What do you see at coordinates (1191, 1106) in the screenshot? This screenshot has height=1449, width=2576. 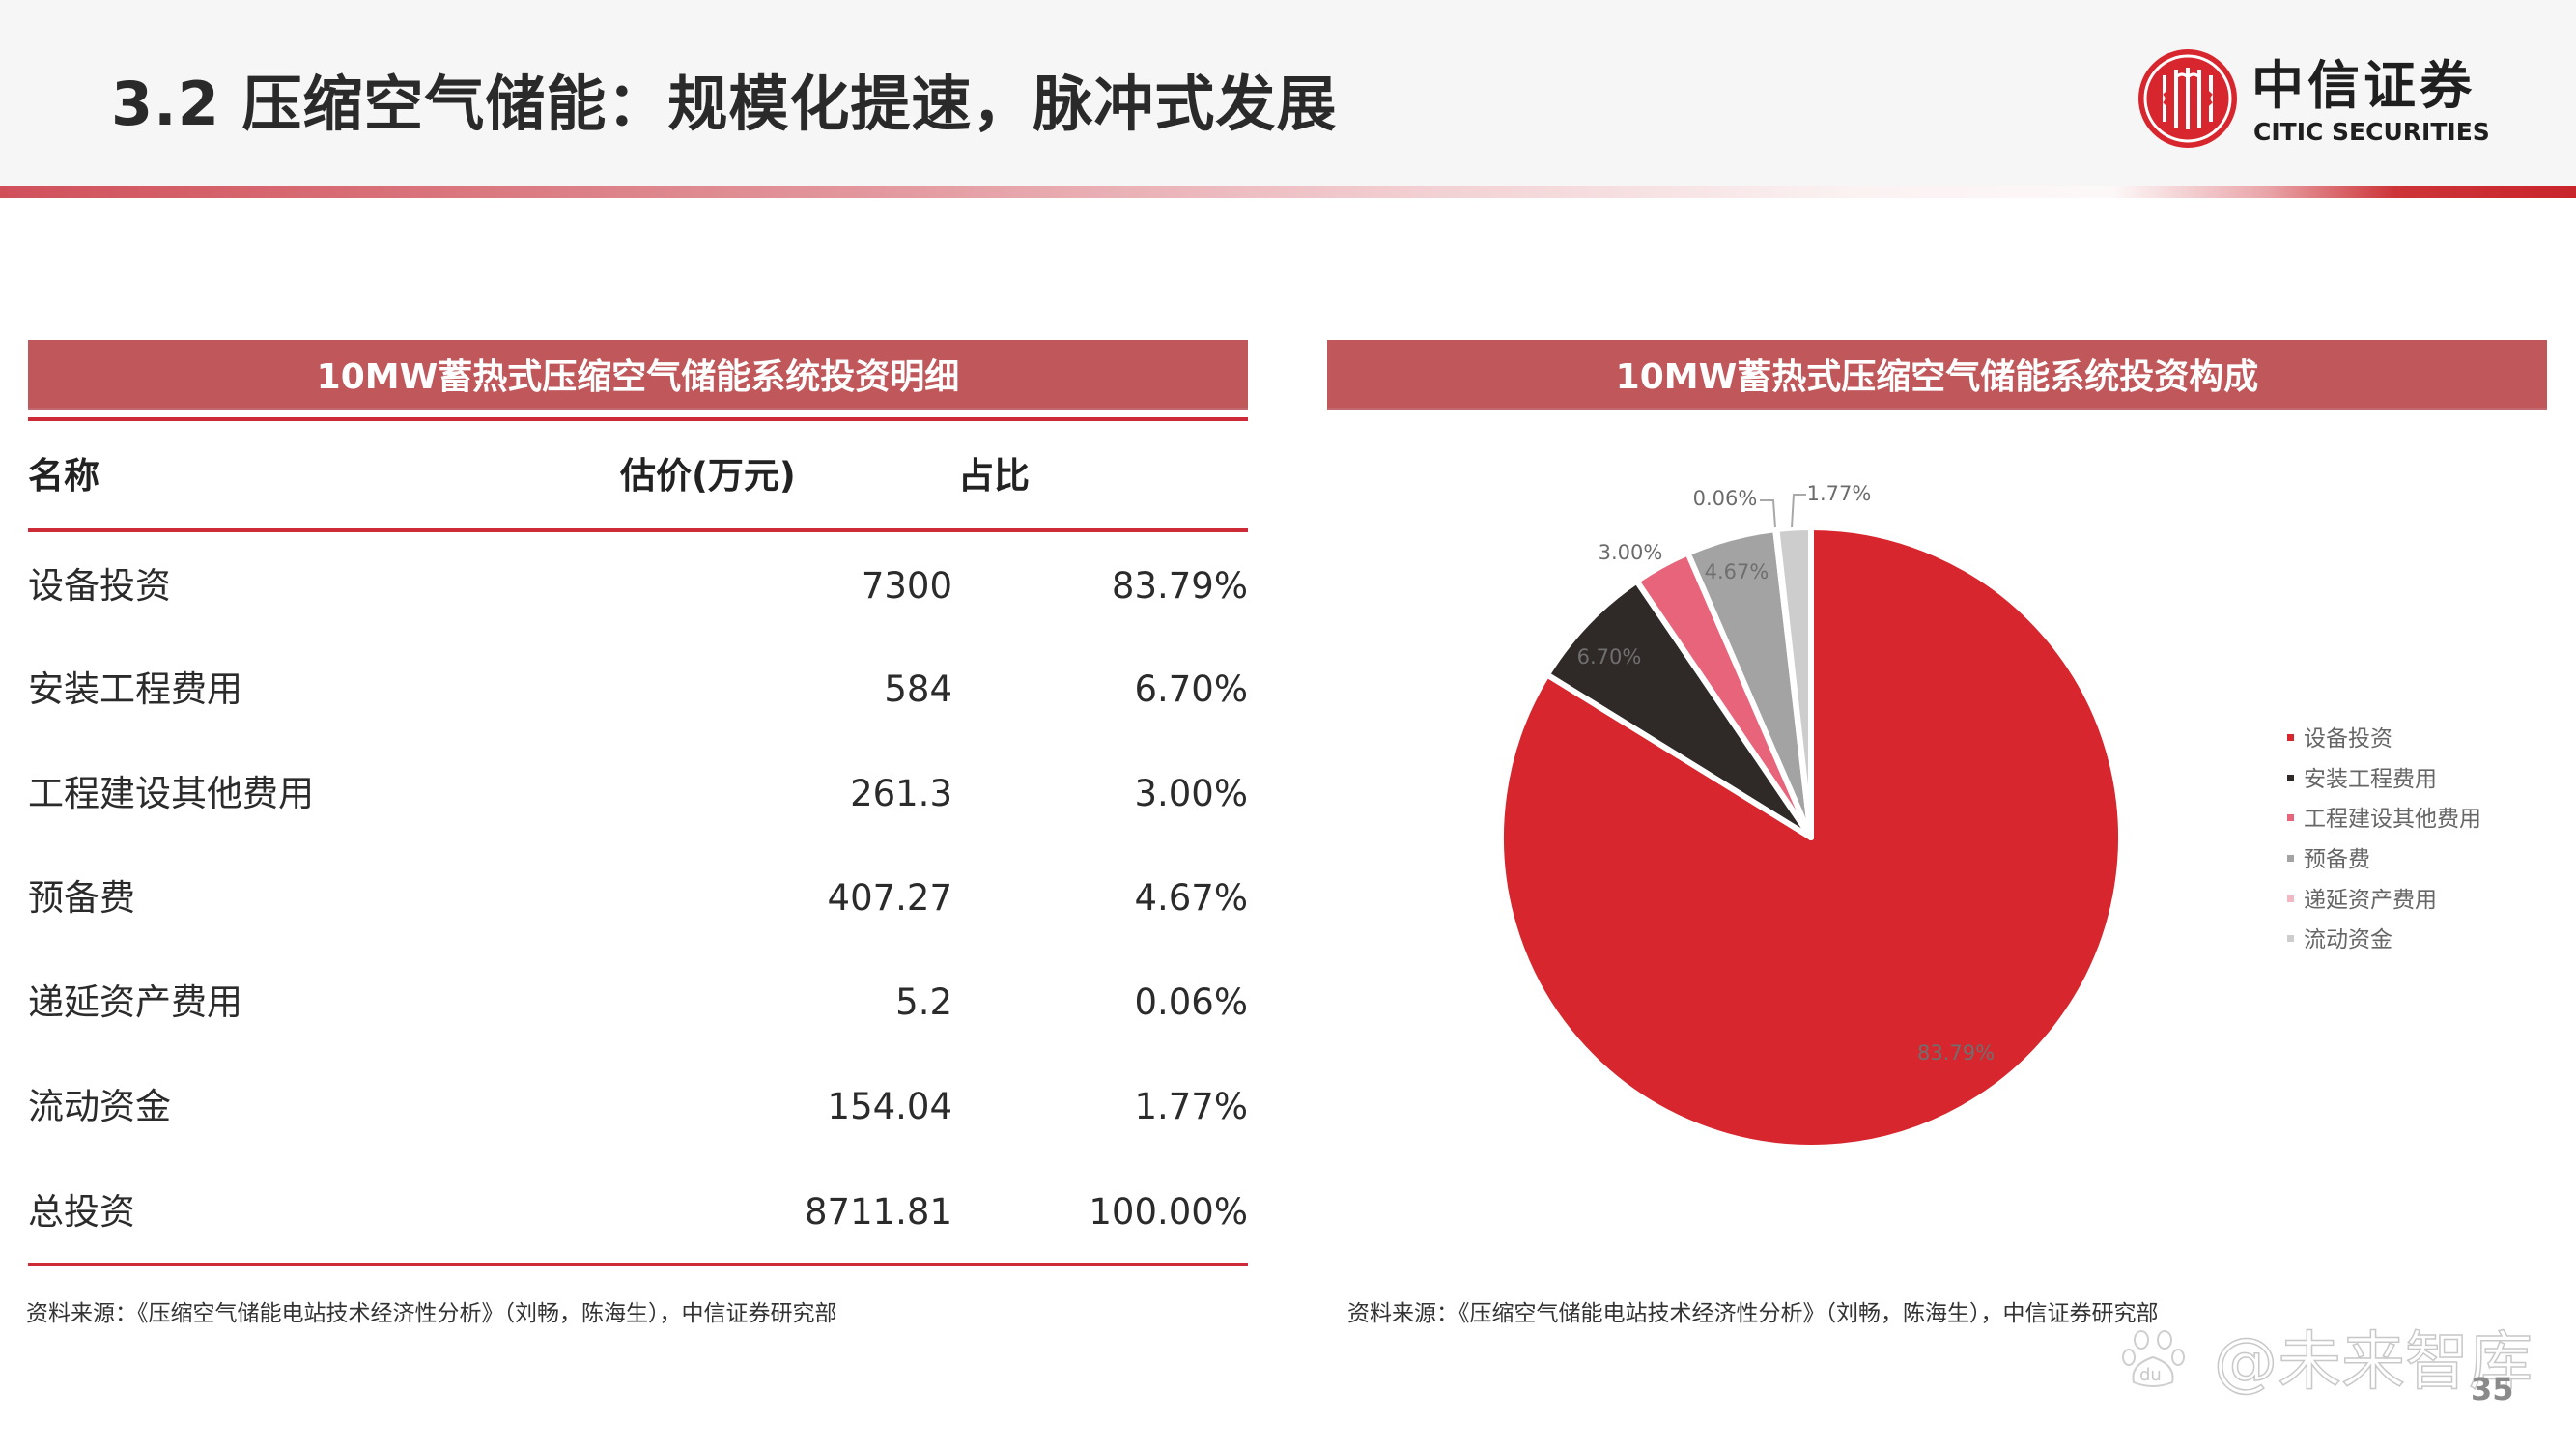 I see `row-share: 1.77%` at bounding box center [1191, 1106].